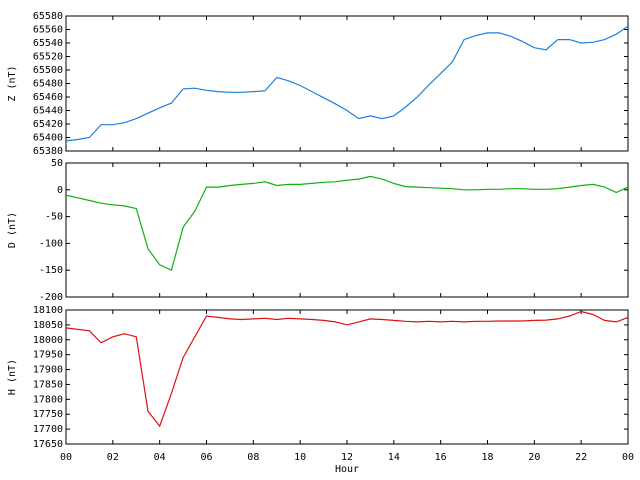 The height and width of the screenshot is (480, 640). I want to click on x-tick-label: 20, so click(534, 457).